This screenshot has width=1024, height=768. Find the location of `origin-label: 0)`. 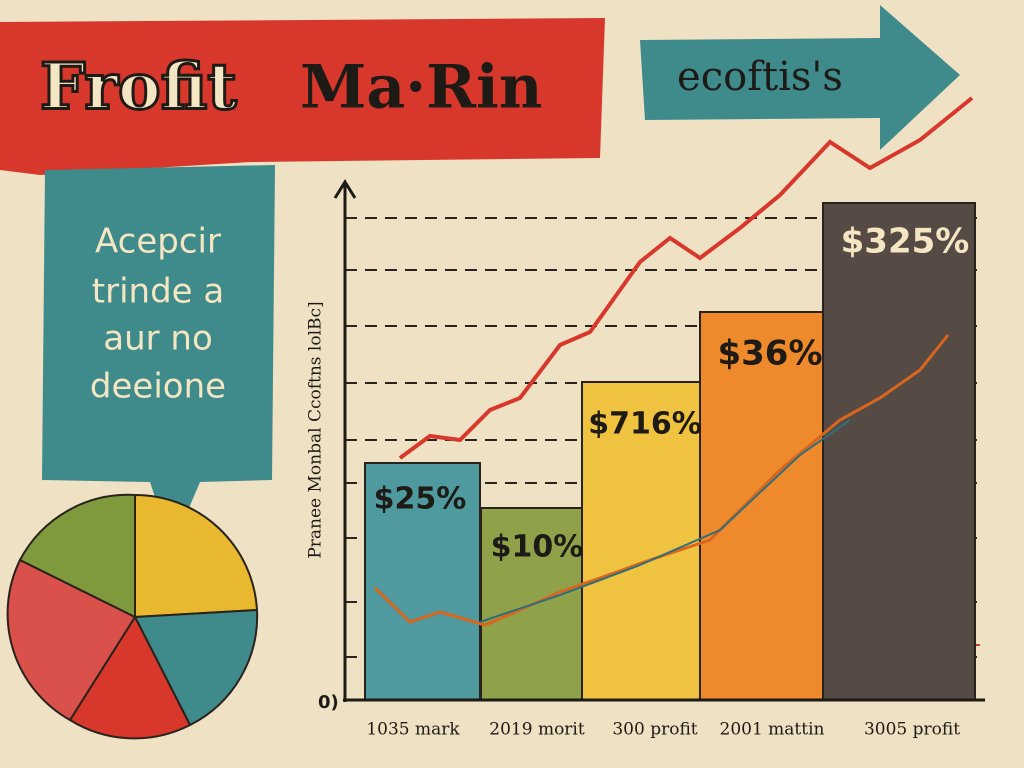

origin-label: 0) is located at coordinates (328, 702).